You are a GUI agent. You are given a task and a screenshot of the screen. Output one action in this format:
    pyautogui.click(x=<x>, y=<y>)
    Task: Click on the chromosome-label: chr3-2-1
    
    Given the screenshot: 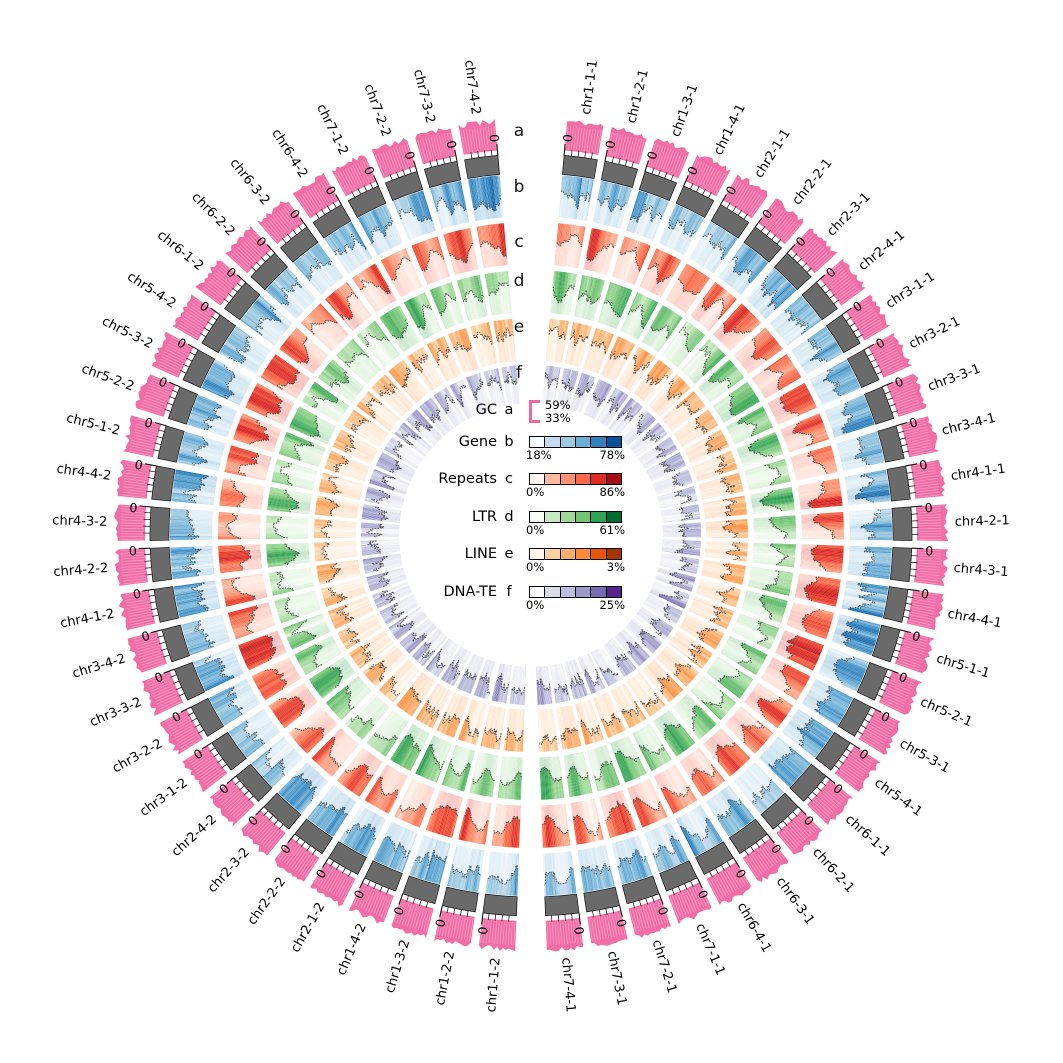 What is the action you would take?
    pyautogui.click(x=935, y=333)
    